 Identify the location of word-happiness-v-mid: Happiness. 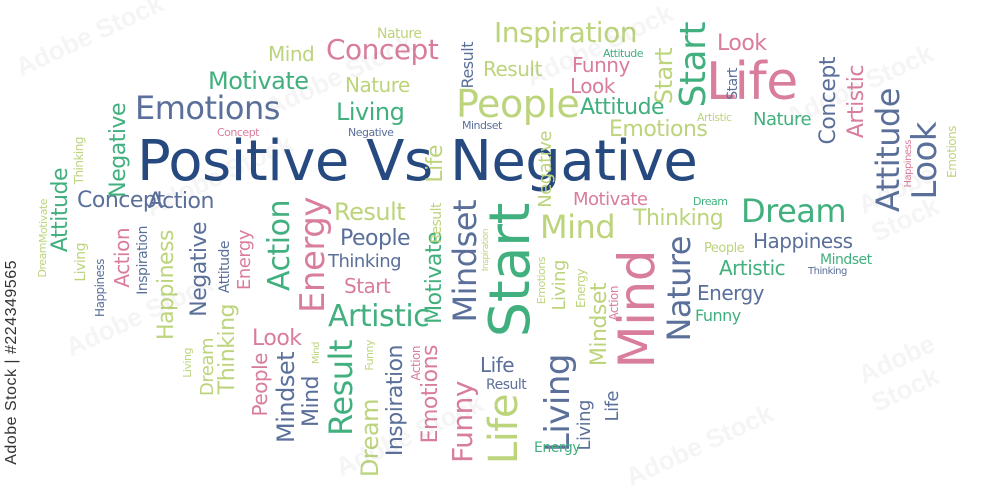
(166, 285).